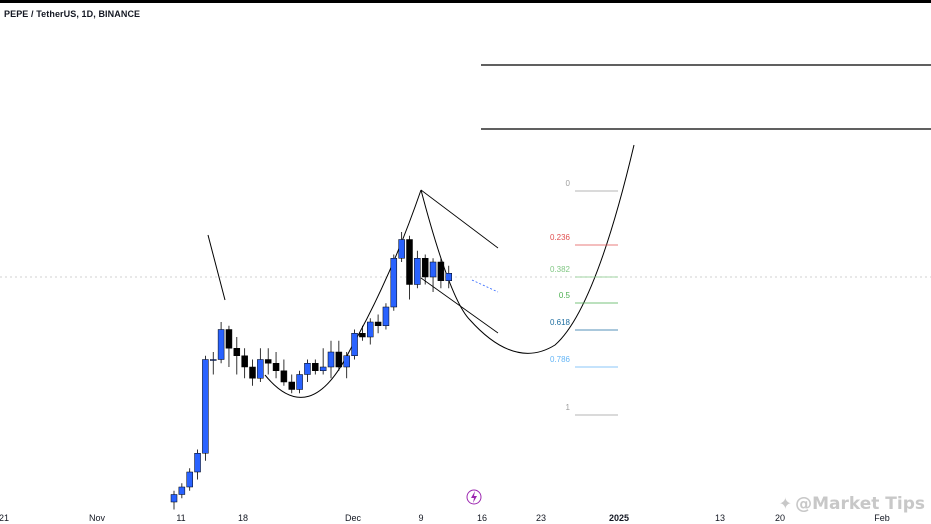 This screenshot has height=524, width=931. I want to click on x-tick-label: 21, so click(4, 518).